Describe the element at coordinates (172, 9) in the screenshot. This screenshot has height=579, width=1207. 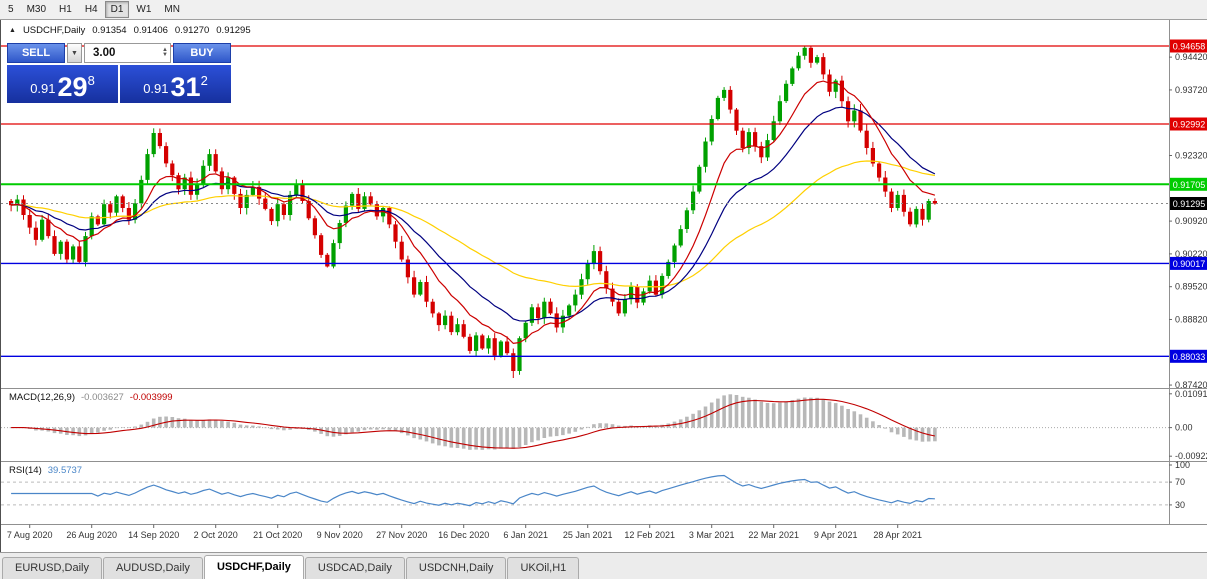
I see `timeframe-MN: MN` at that location.